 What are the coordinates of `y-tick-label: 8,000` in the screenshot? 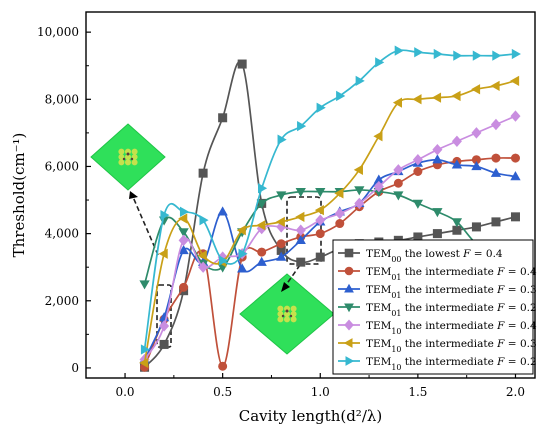 It's located at (62, 99).